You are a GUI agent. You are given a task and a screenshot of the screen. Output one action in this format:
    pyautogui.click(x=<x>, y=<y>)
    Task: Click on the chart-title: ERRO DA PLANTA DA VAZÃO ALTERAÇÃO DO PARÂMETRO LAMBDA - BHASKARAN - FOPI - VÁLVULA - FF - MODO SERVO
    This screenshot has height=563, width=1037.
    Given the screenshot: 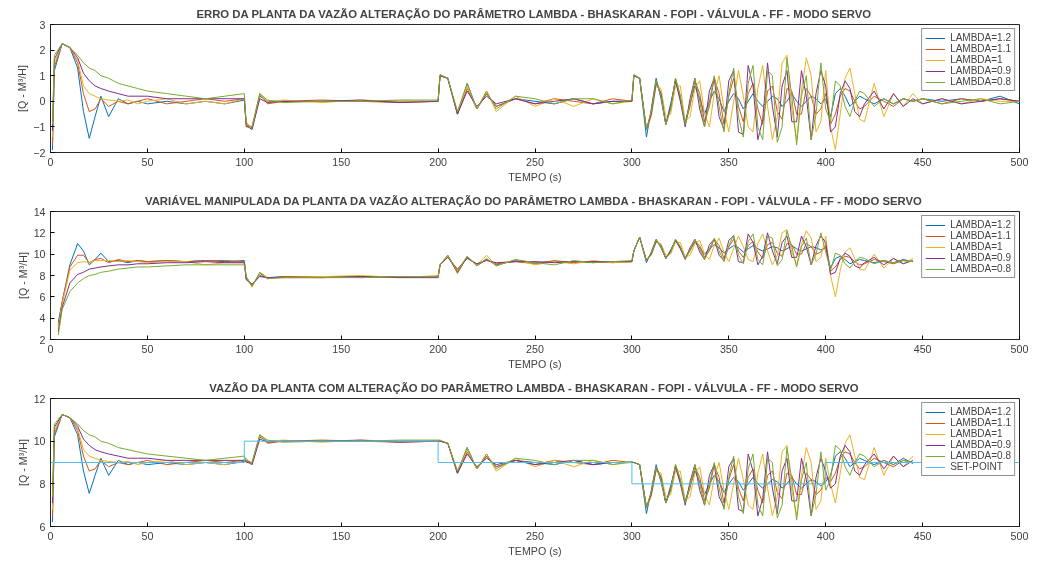 What is the action you would take?
    pyautogui.click(x=534, y=13)
    